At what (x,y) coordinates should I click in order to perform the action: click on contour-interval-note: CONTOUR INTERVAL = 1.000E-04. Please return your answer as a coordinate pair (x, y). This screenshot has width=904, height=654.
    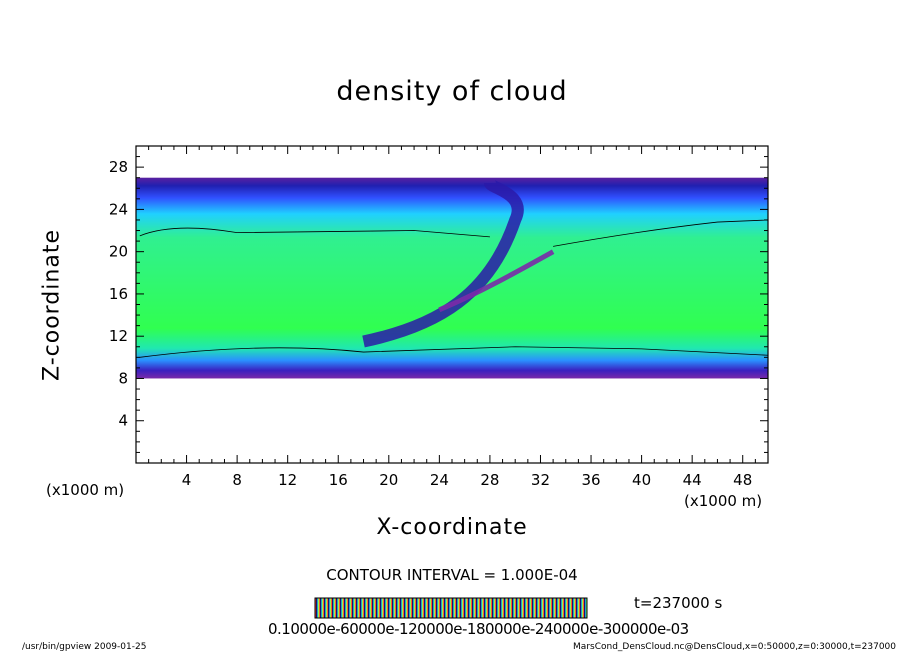
    Looking at the image, I should click on (452, 575).